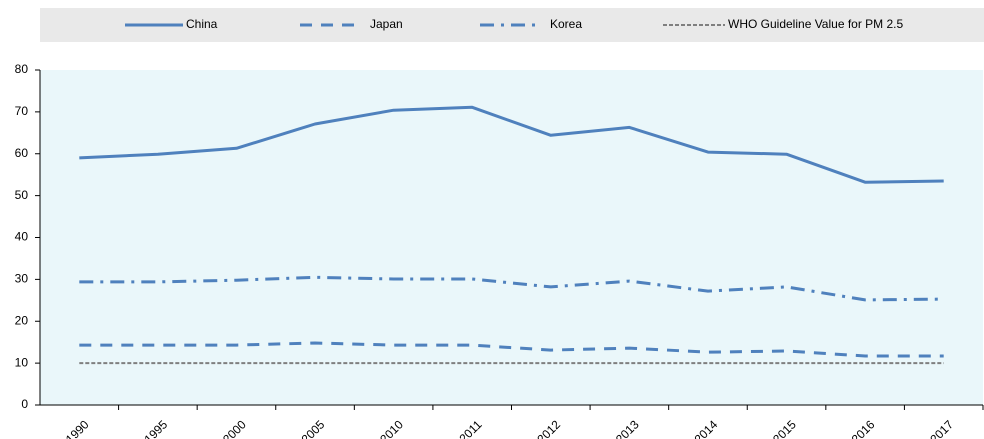 This screenshot has height=439, width=984. Describe the element at coordinates (234, 428) in the screenshot. I see `x-tick-label: 2000` at that location.